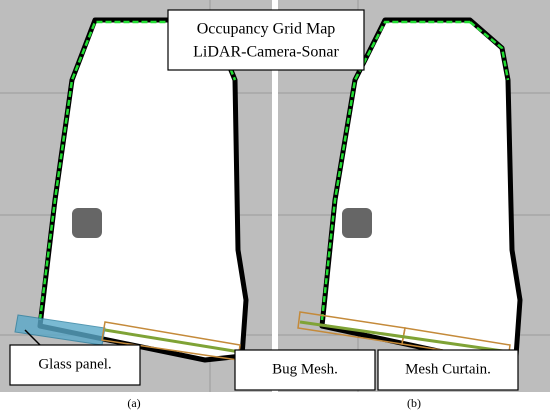 The image size is (550, 415). What do you see at coordinates (32, 337) in the screenshot?
I see `pointer` at bounding box center [32, 337].